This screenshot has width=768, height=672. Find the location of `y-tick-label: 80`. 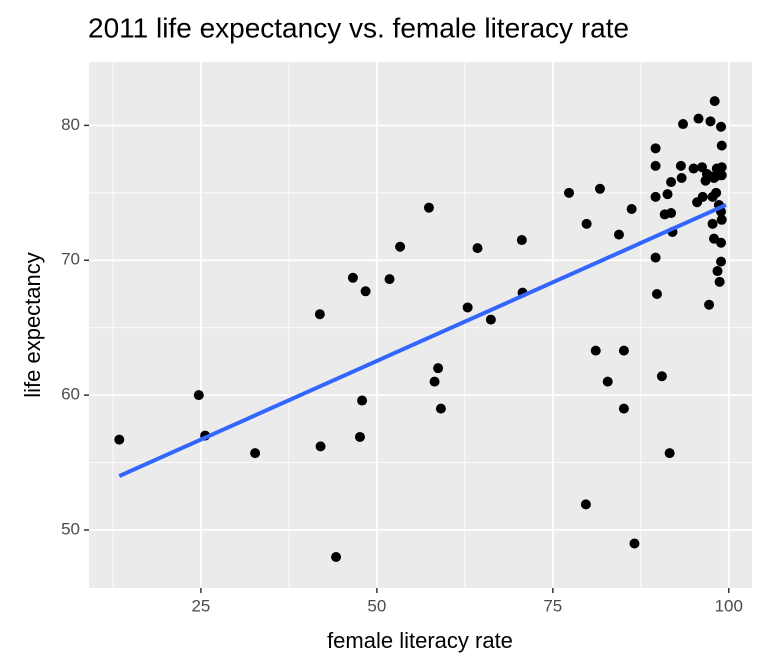

y-tick-label: 80 is located at coordinates (70, 124).